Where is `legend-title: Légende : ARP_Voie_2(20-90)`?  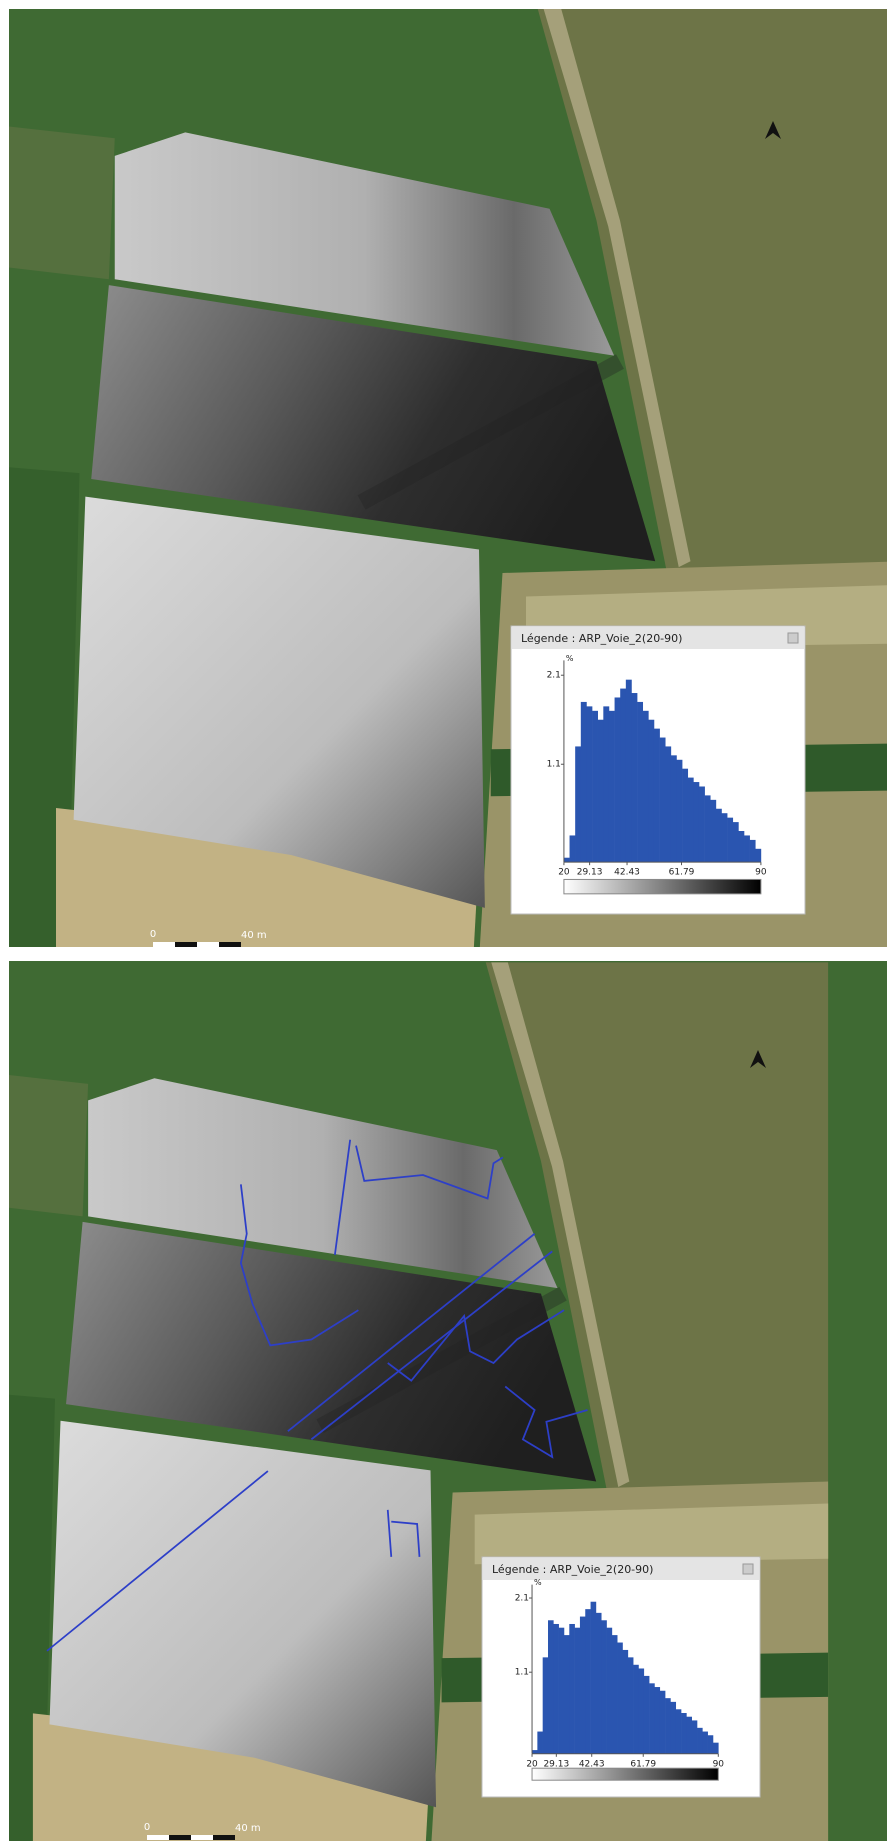 legend-title: Légende : ARP_Voie_2(20-90) is located at coordinates (572, 1569).